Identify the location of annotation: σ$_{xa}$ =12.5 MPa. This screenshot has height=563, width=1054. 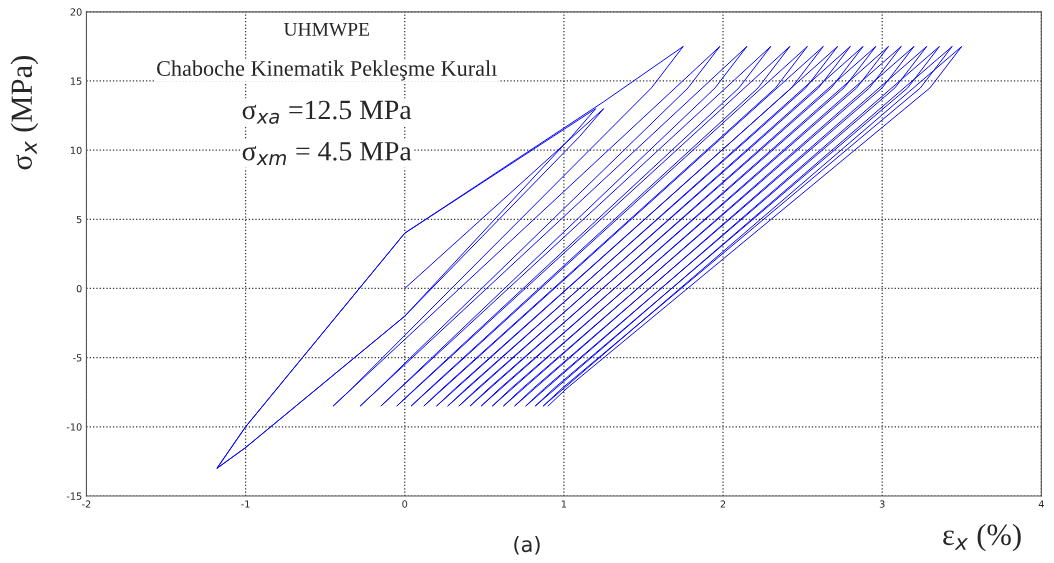
(327, 112).